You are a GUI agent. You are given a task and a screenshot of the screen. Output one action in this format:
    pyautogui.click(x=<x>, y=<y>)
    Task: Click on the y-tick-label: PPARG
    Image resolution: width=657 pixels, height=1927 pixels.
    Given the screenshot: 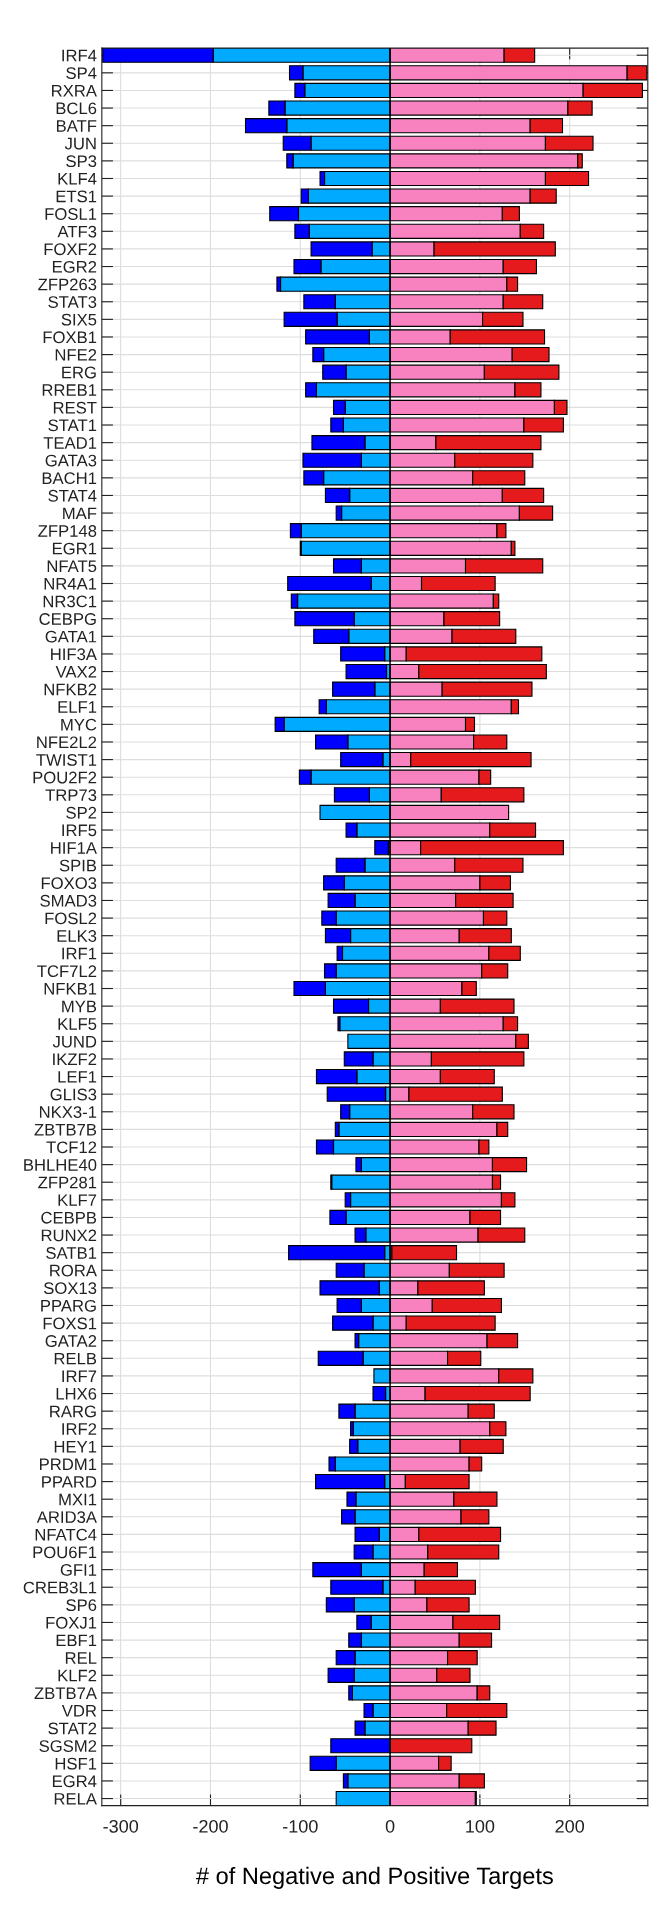 What is the action you would take?
    pyautogui.click(x=68, y=1305)
    